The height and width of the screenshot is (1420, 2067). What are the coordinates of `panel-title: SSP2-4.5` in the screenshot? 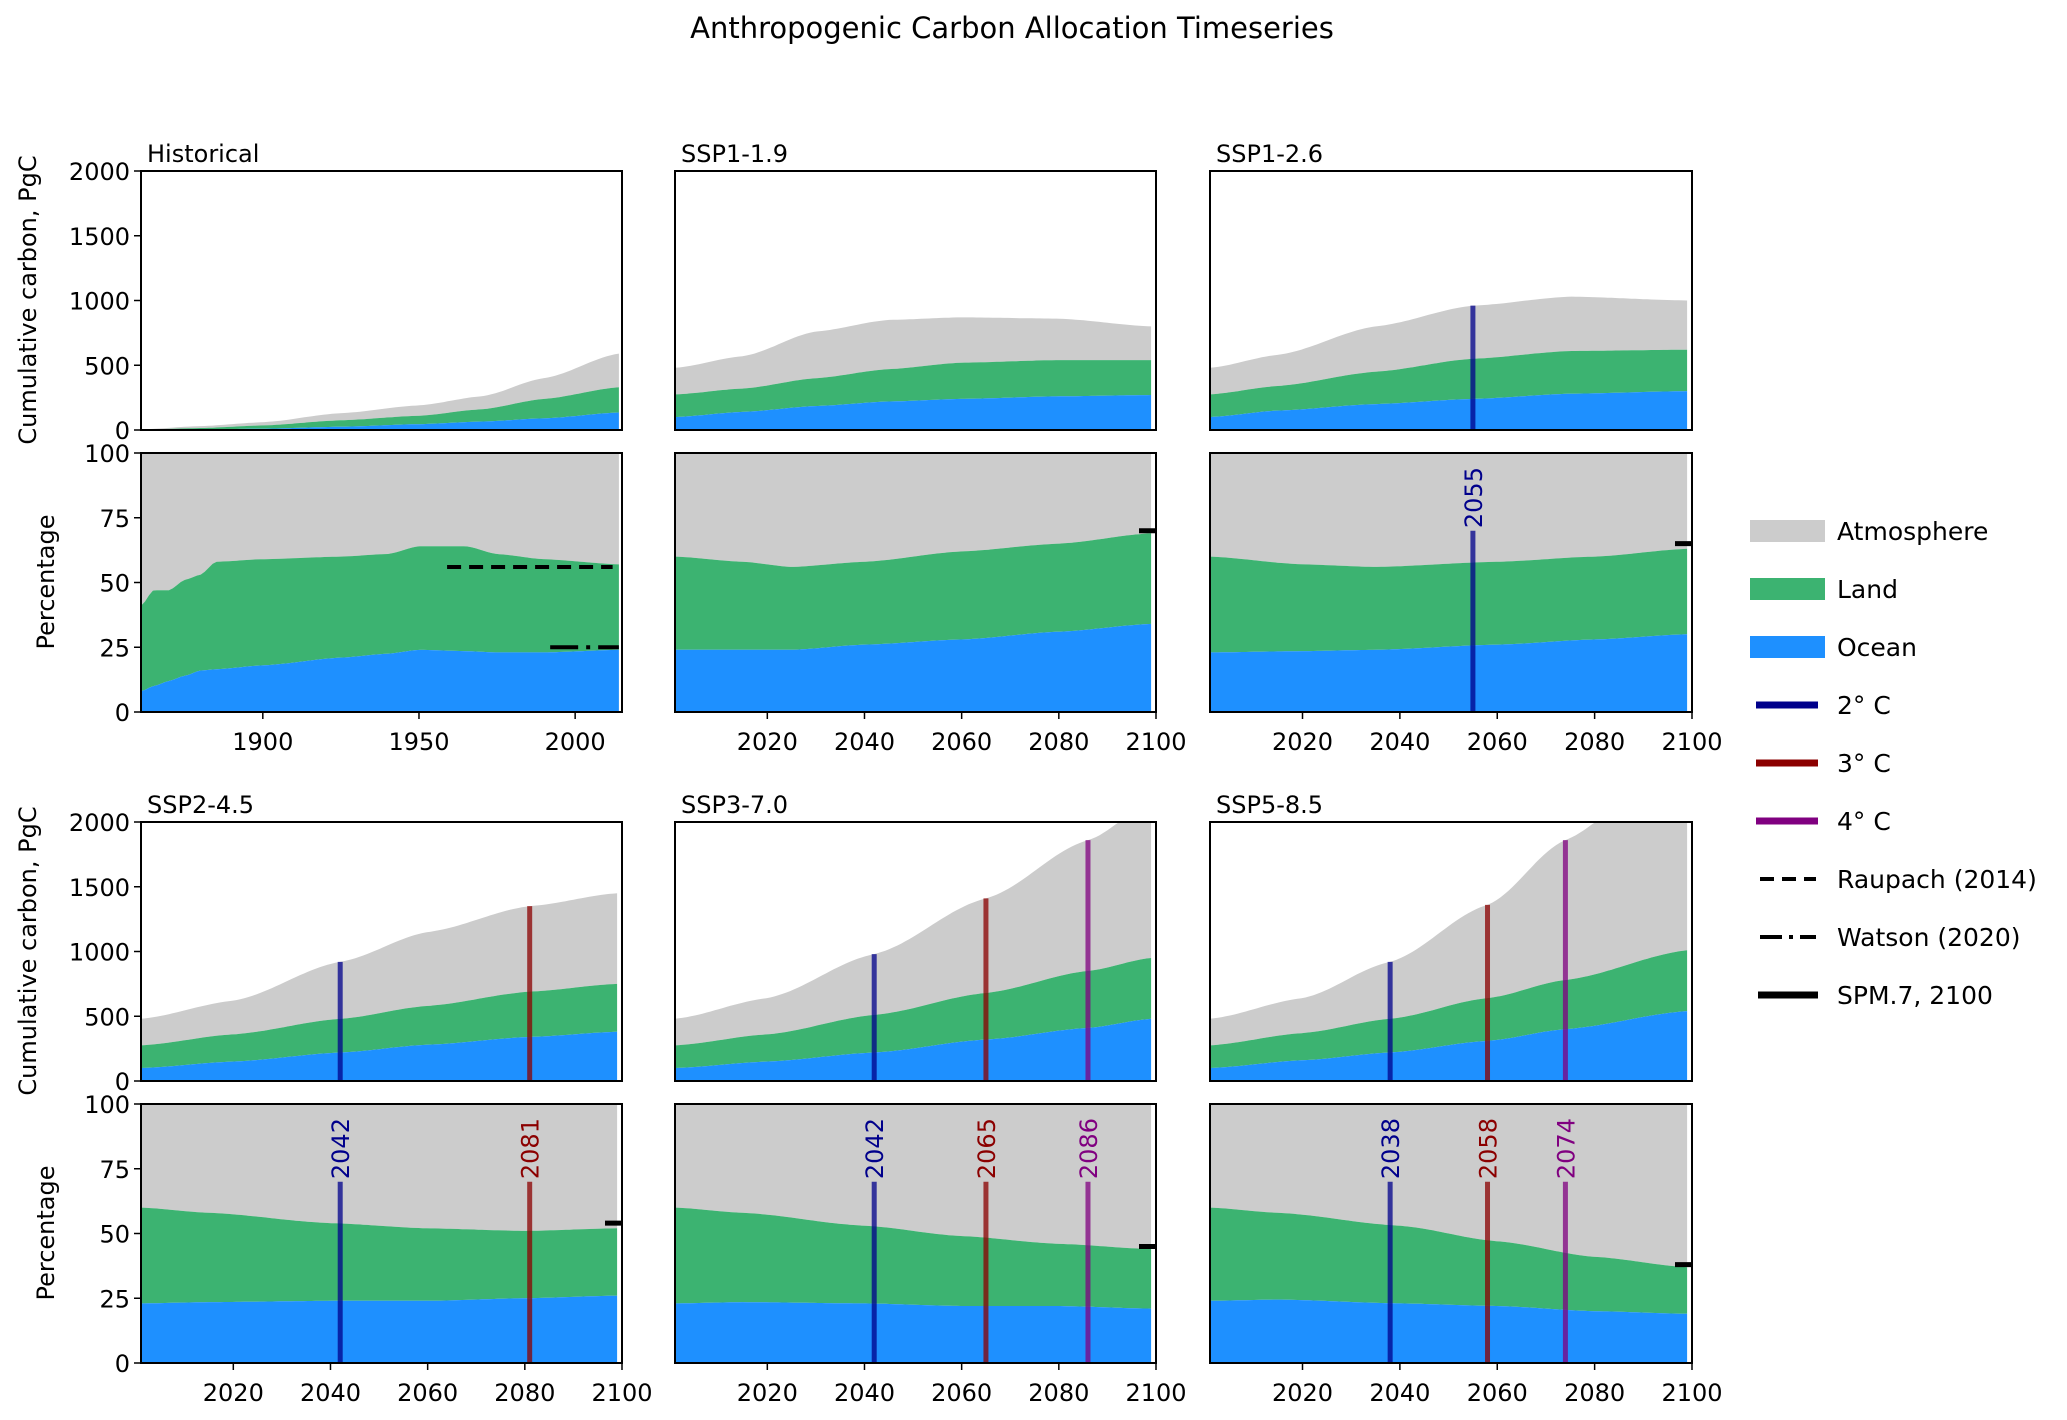 It's located at (200, 805).